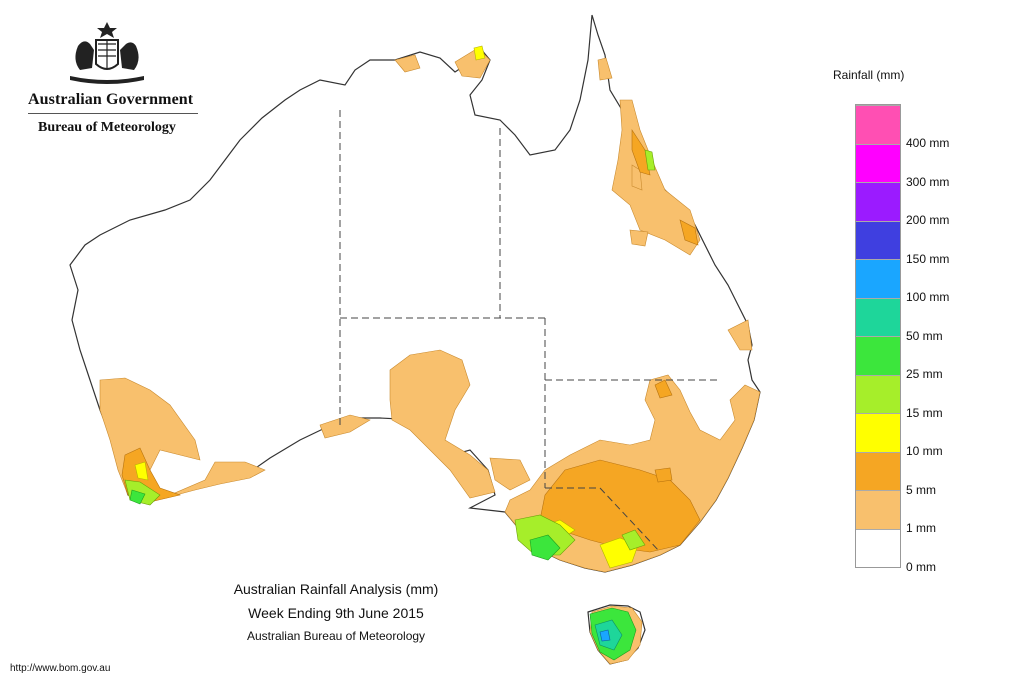 The width and height of the screenshot is (1024, 682). I want to click on legend-label-300: 300 mm, so click(928, 182).